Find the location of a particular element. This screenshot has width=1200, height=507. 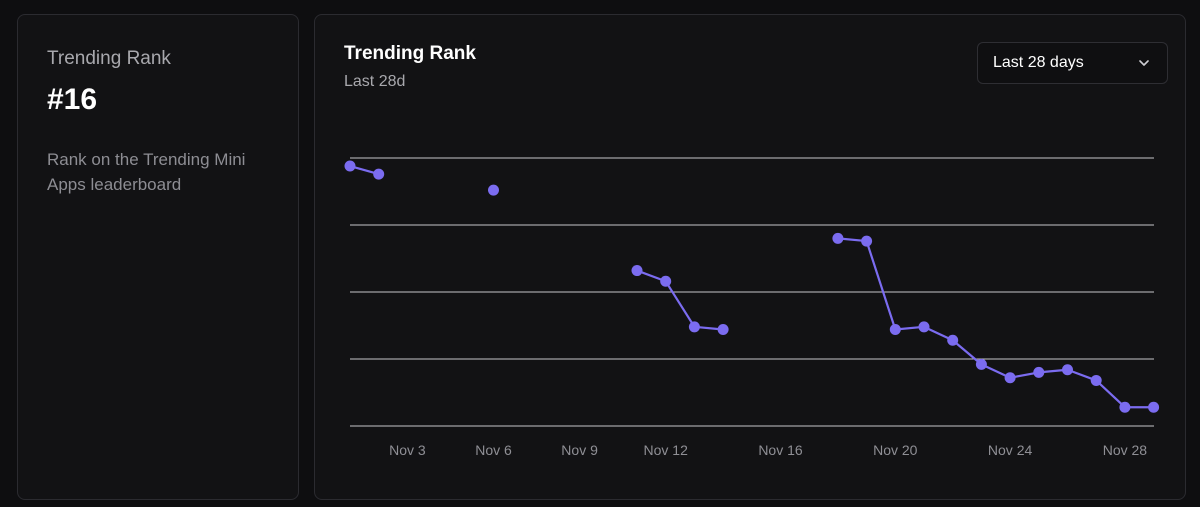

date-range-select-value: Last 28 days is located at coordinates (1038, 62).